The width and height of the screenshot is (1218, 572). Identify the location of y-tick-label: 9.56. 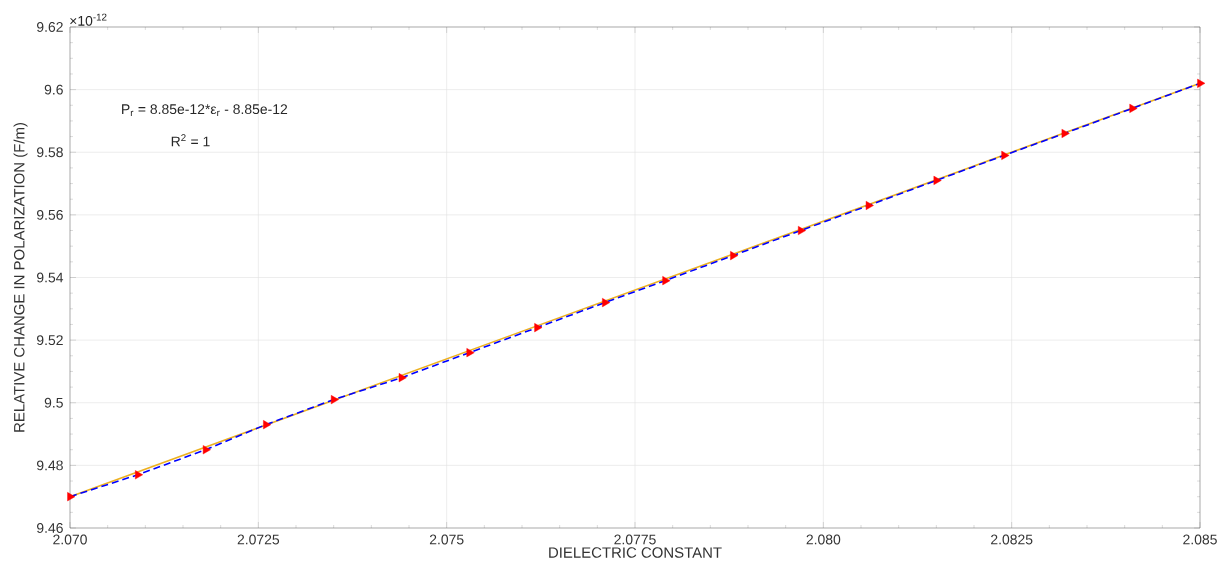
(49, 214).